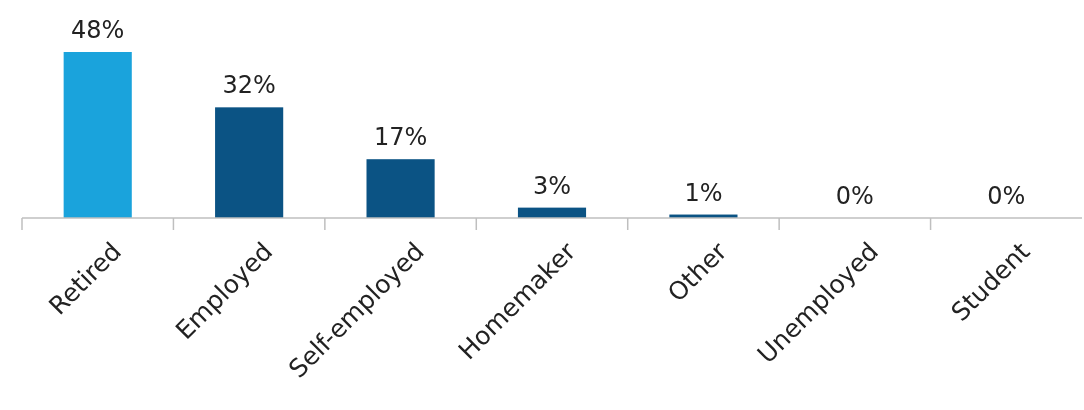  I want to click on data-label: 1%, so click(703, 192).